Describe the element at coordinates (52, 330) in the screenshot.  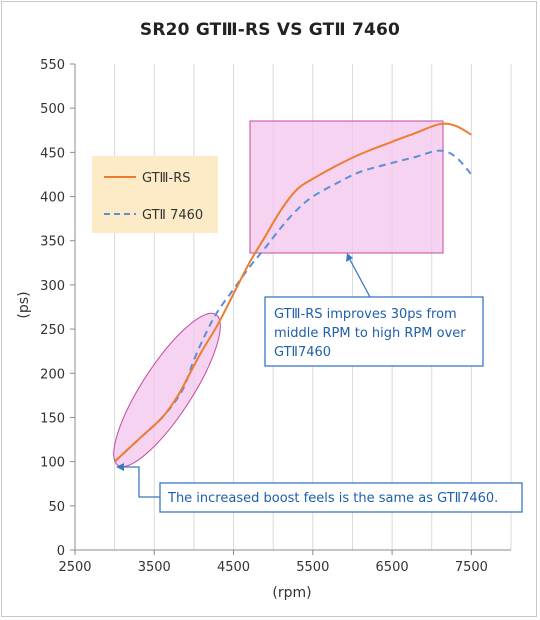
I see `y-tick-label-250: 250` at that location.